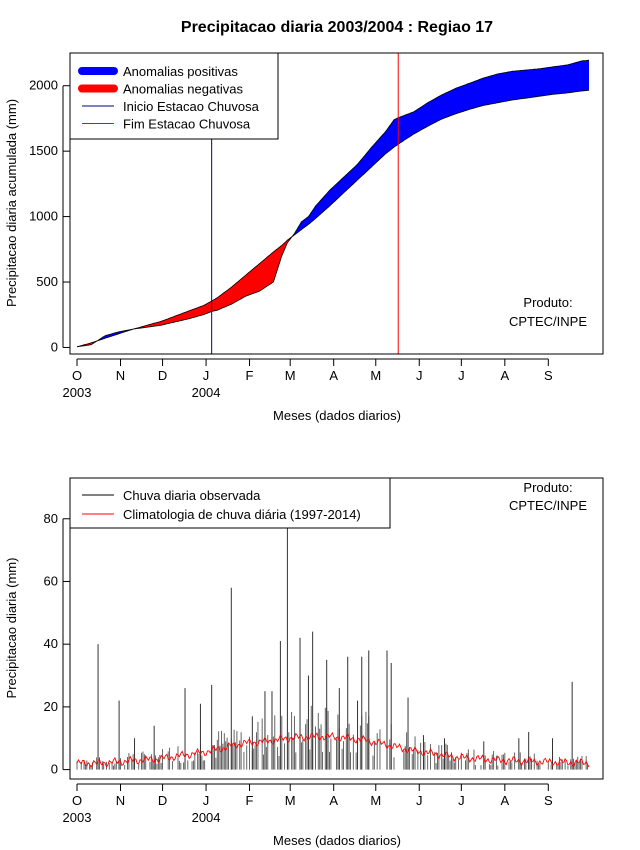 This screenshot has width=640, height=850. What do you see at coordinates (11, 628) in the screenshot?
I see `y-axis-label: Precipitacao diaria (mm)` at bounding box center [11, 628].